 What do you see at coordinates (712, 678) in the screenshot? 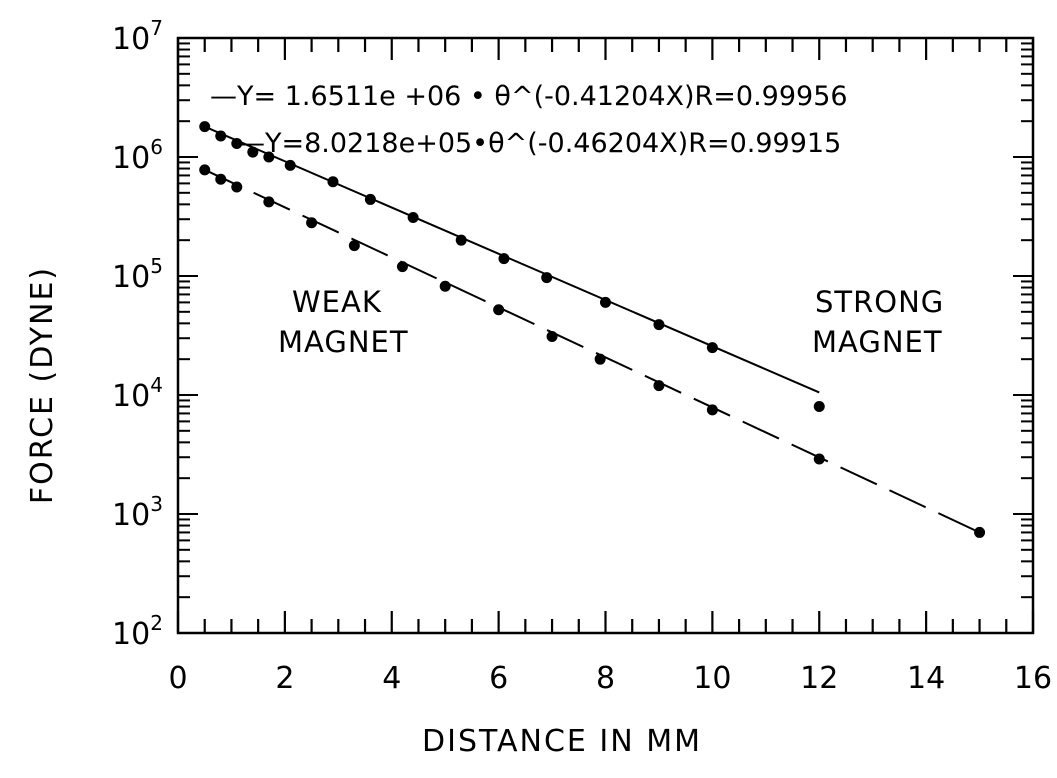
I see `x-tick-label: 10` at bounding box center [712, 678].